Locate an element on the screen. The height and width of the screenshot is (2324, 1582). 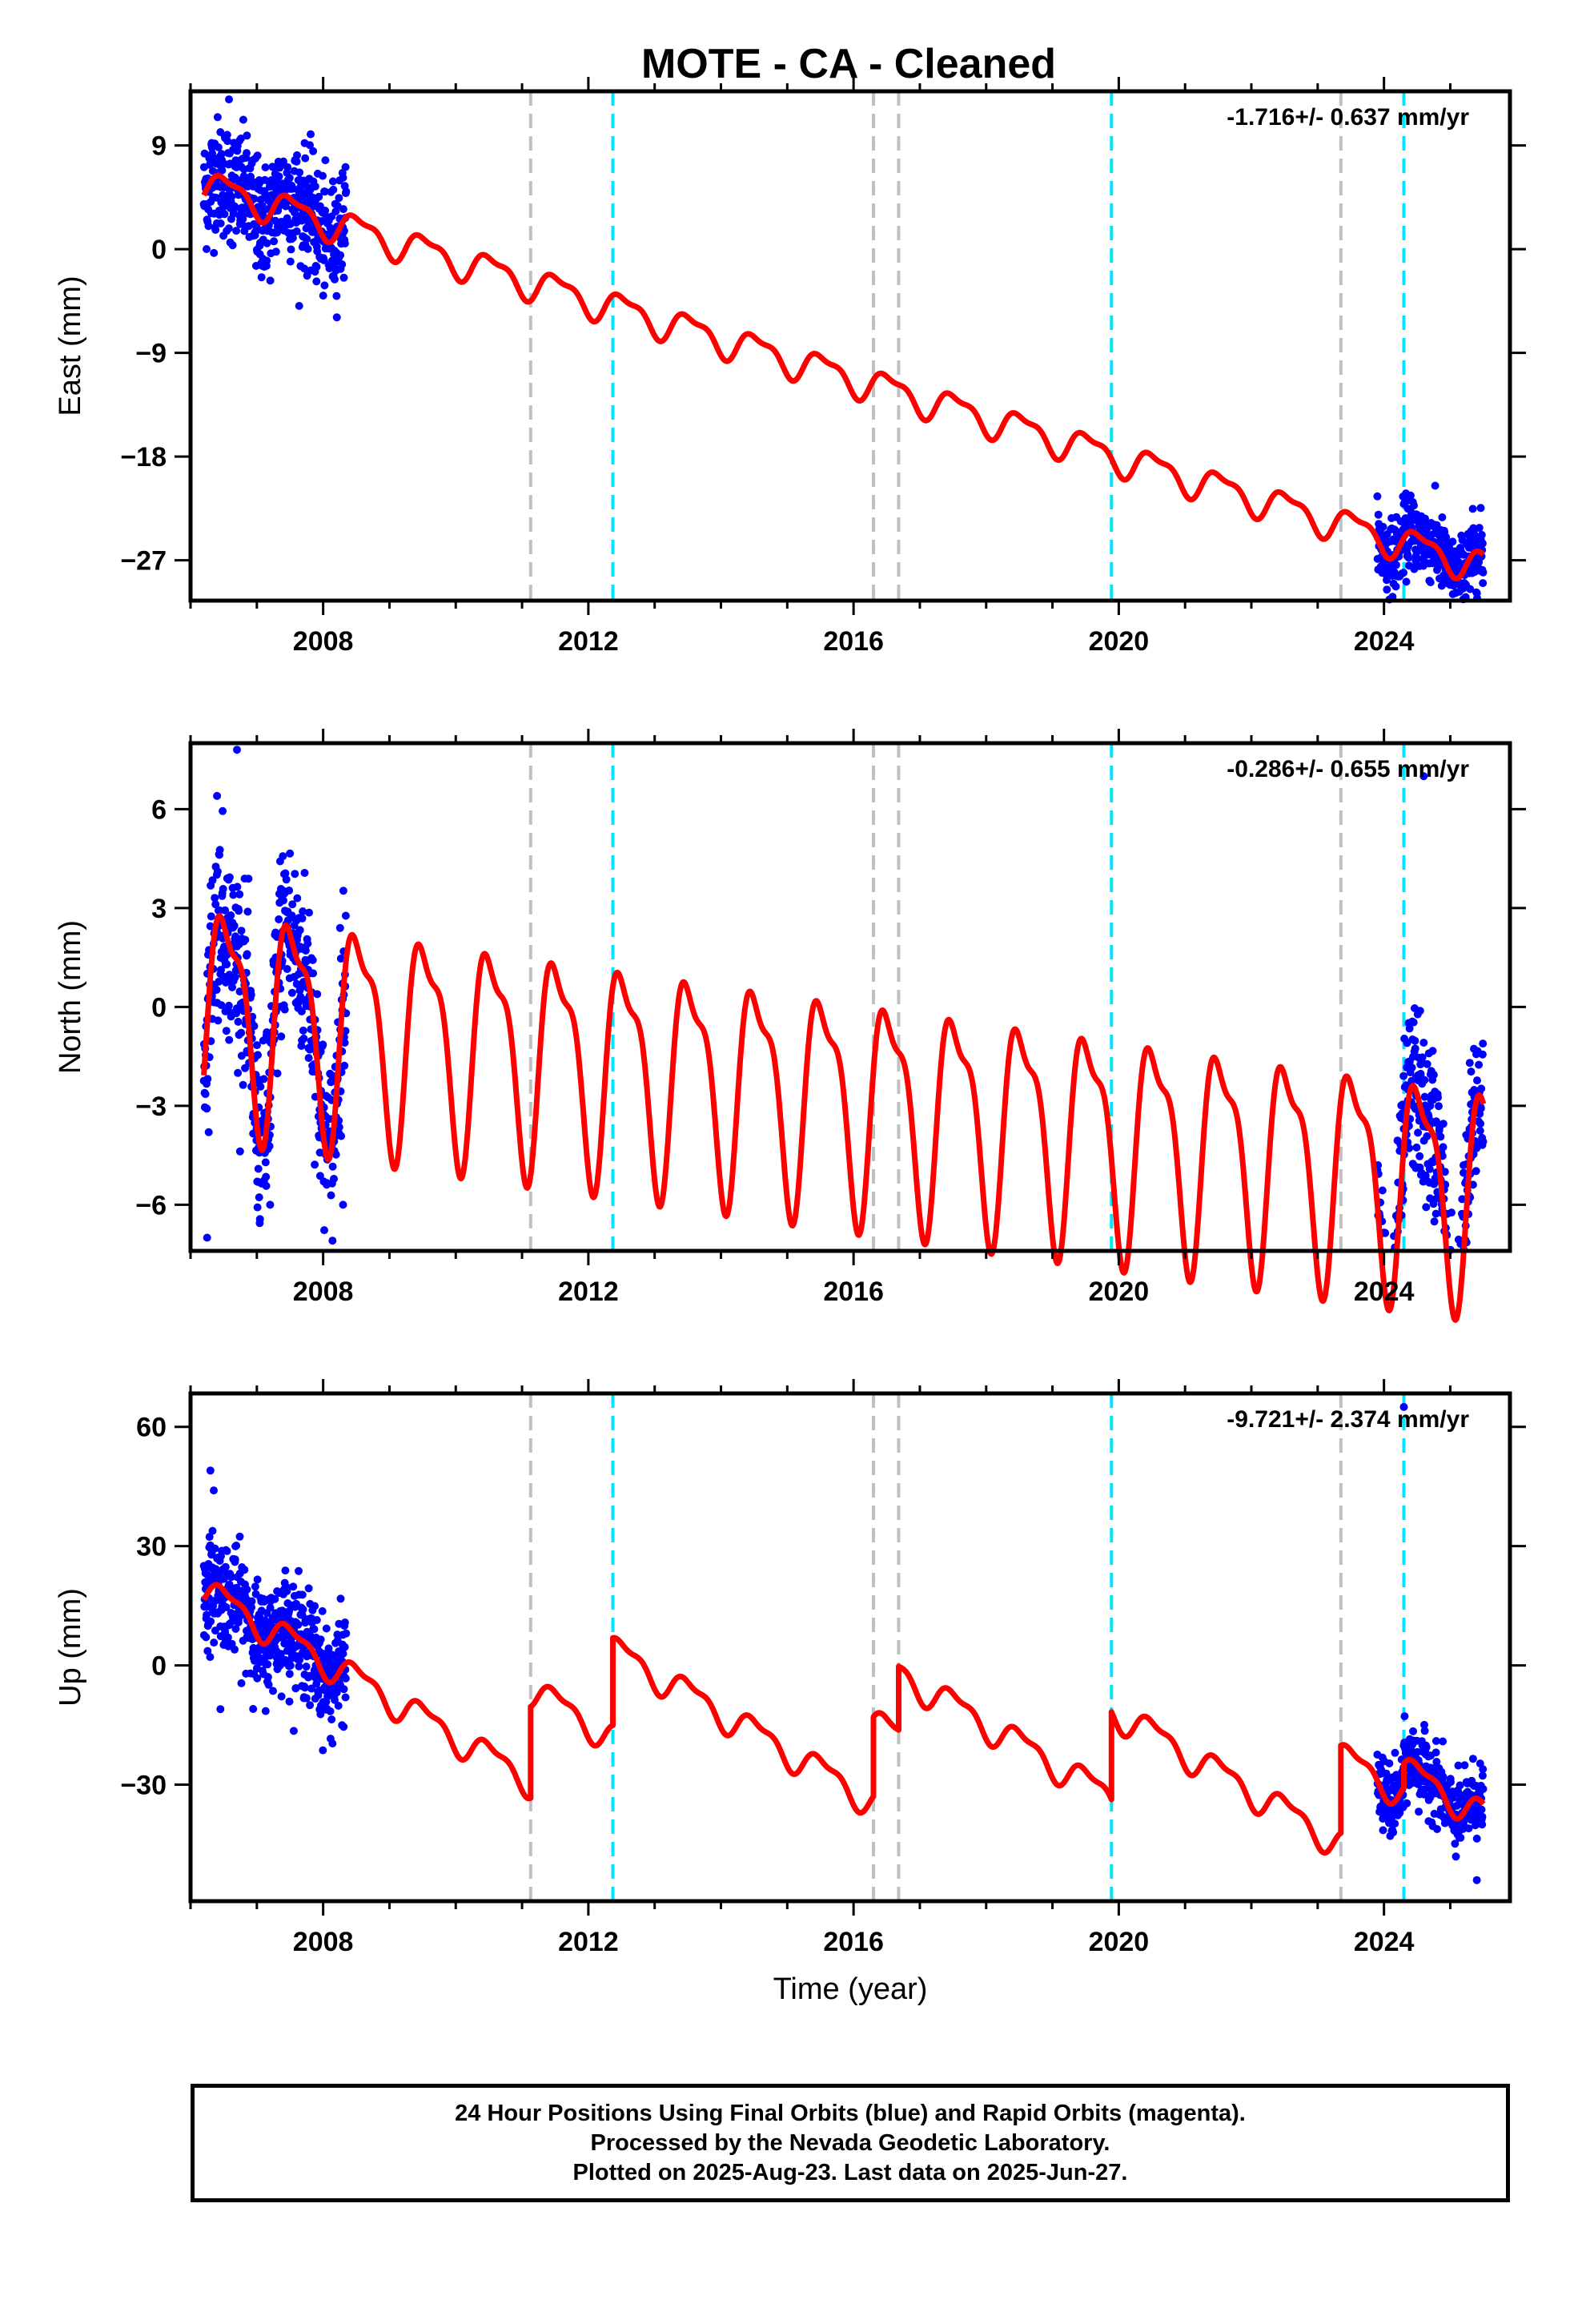
y-tick-label: 6 is located at coordinates (159, 809).